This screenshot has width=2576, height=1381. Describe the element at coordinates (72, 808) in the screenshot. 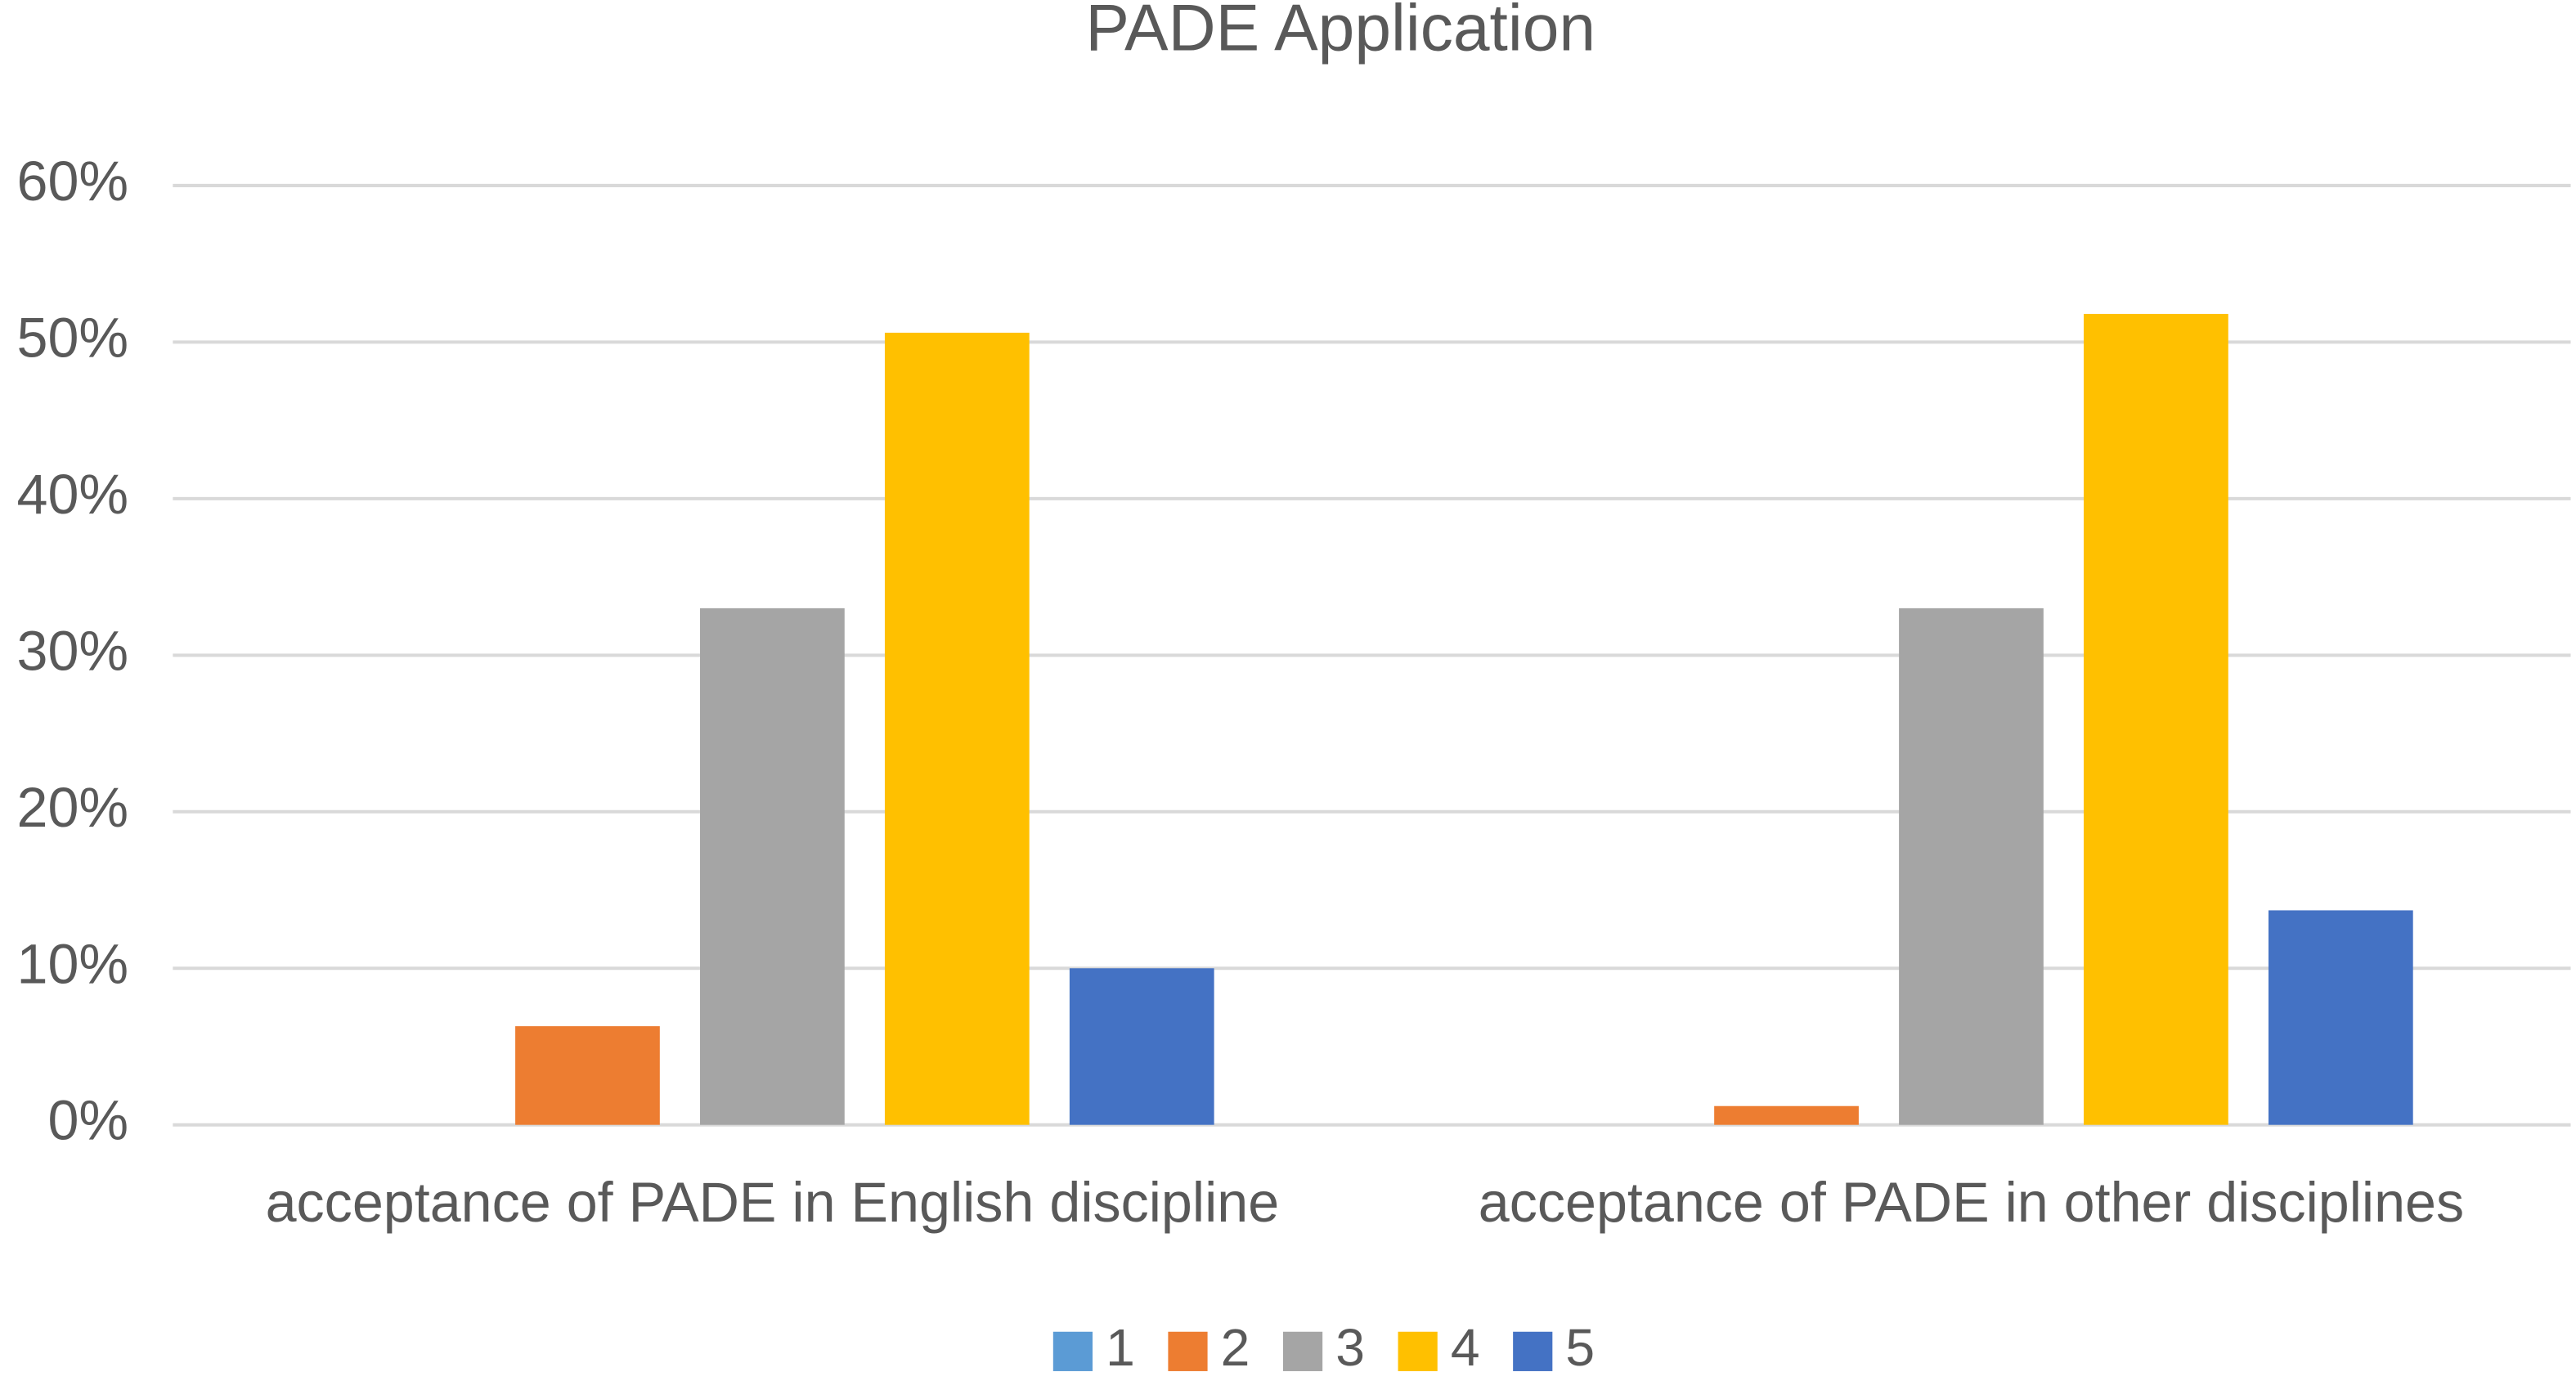

I see `y-tick-label: 20%` at that location.